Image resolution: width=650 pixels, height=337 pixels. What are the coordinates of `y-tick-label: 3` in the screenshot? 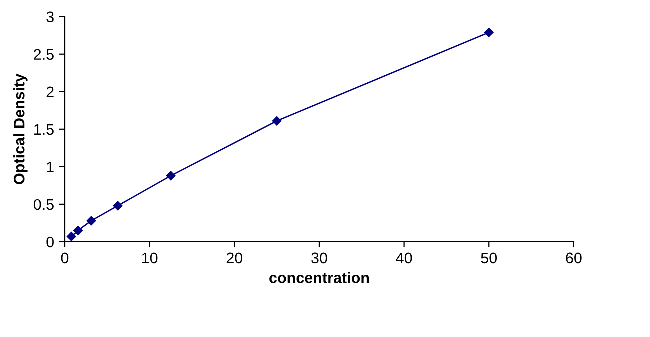 It's located at (50, 17).